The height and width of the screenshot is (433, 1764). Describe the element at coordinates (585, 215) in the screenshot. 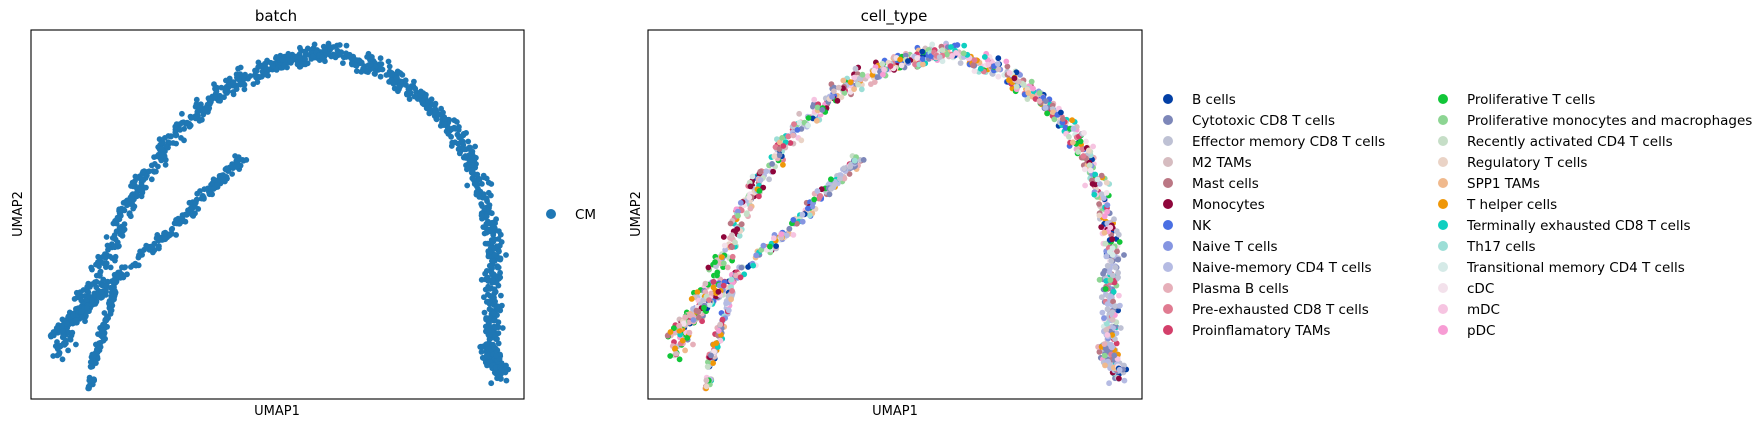

I see `legend-label: CM` at that location.